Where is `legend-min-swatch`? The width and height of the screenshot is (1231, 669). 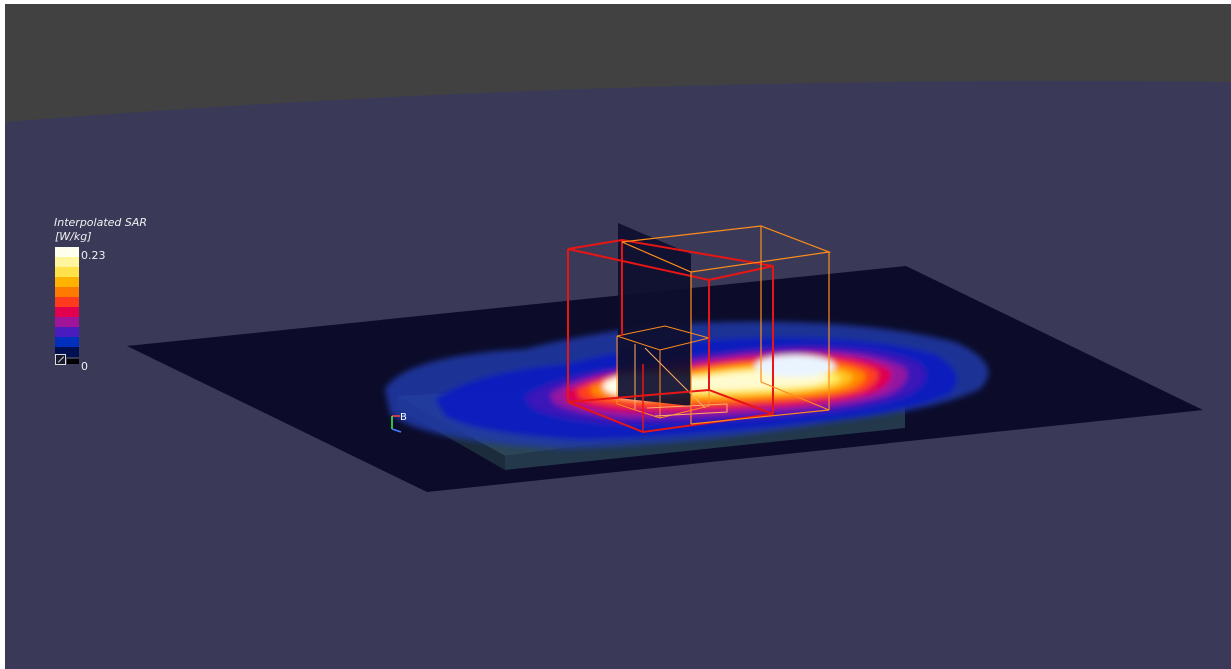 legend-min-swatch is located at coordinates (73, 361).